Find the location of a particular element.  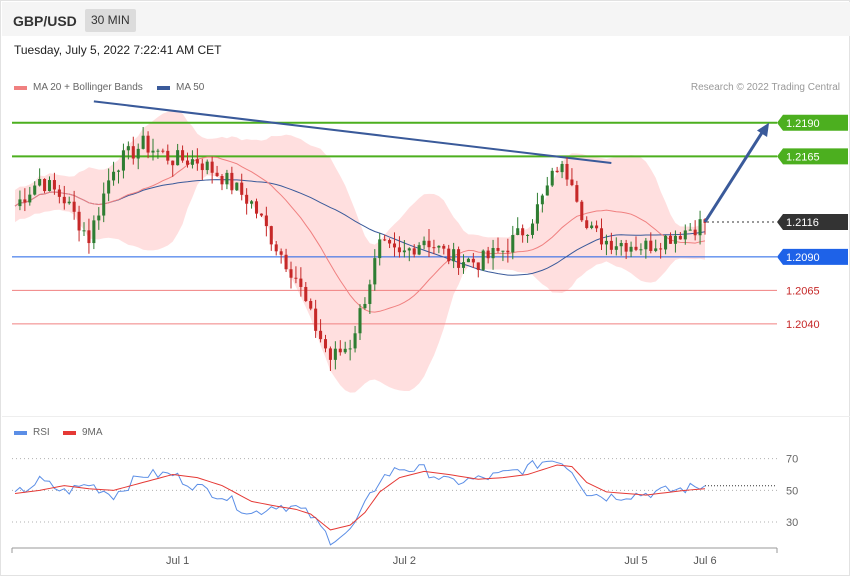

timeframe-badge: 30 MIN is located at coordinates (110, 20).